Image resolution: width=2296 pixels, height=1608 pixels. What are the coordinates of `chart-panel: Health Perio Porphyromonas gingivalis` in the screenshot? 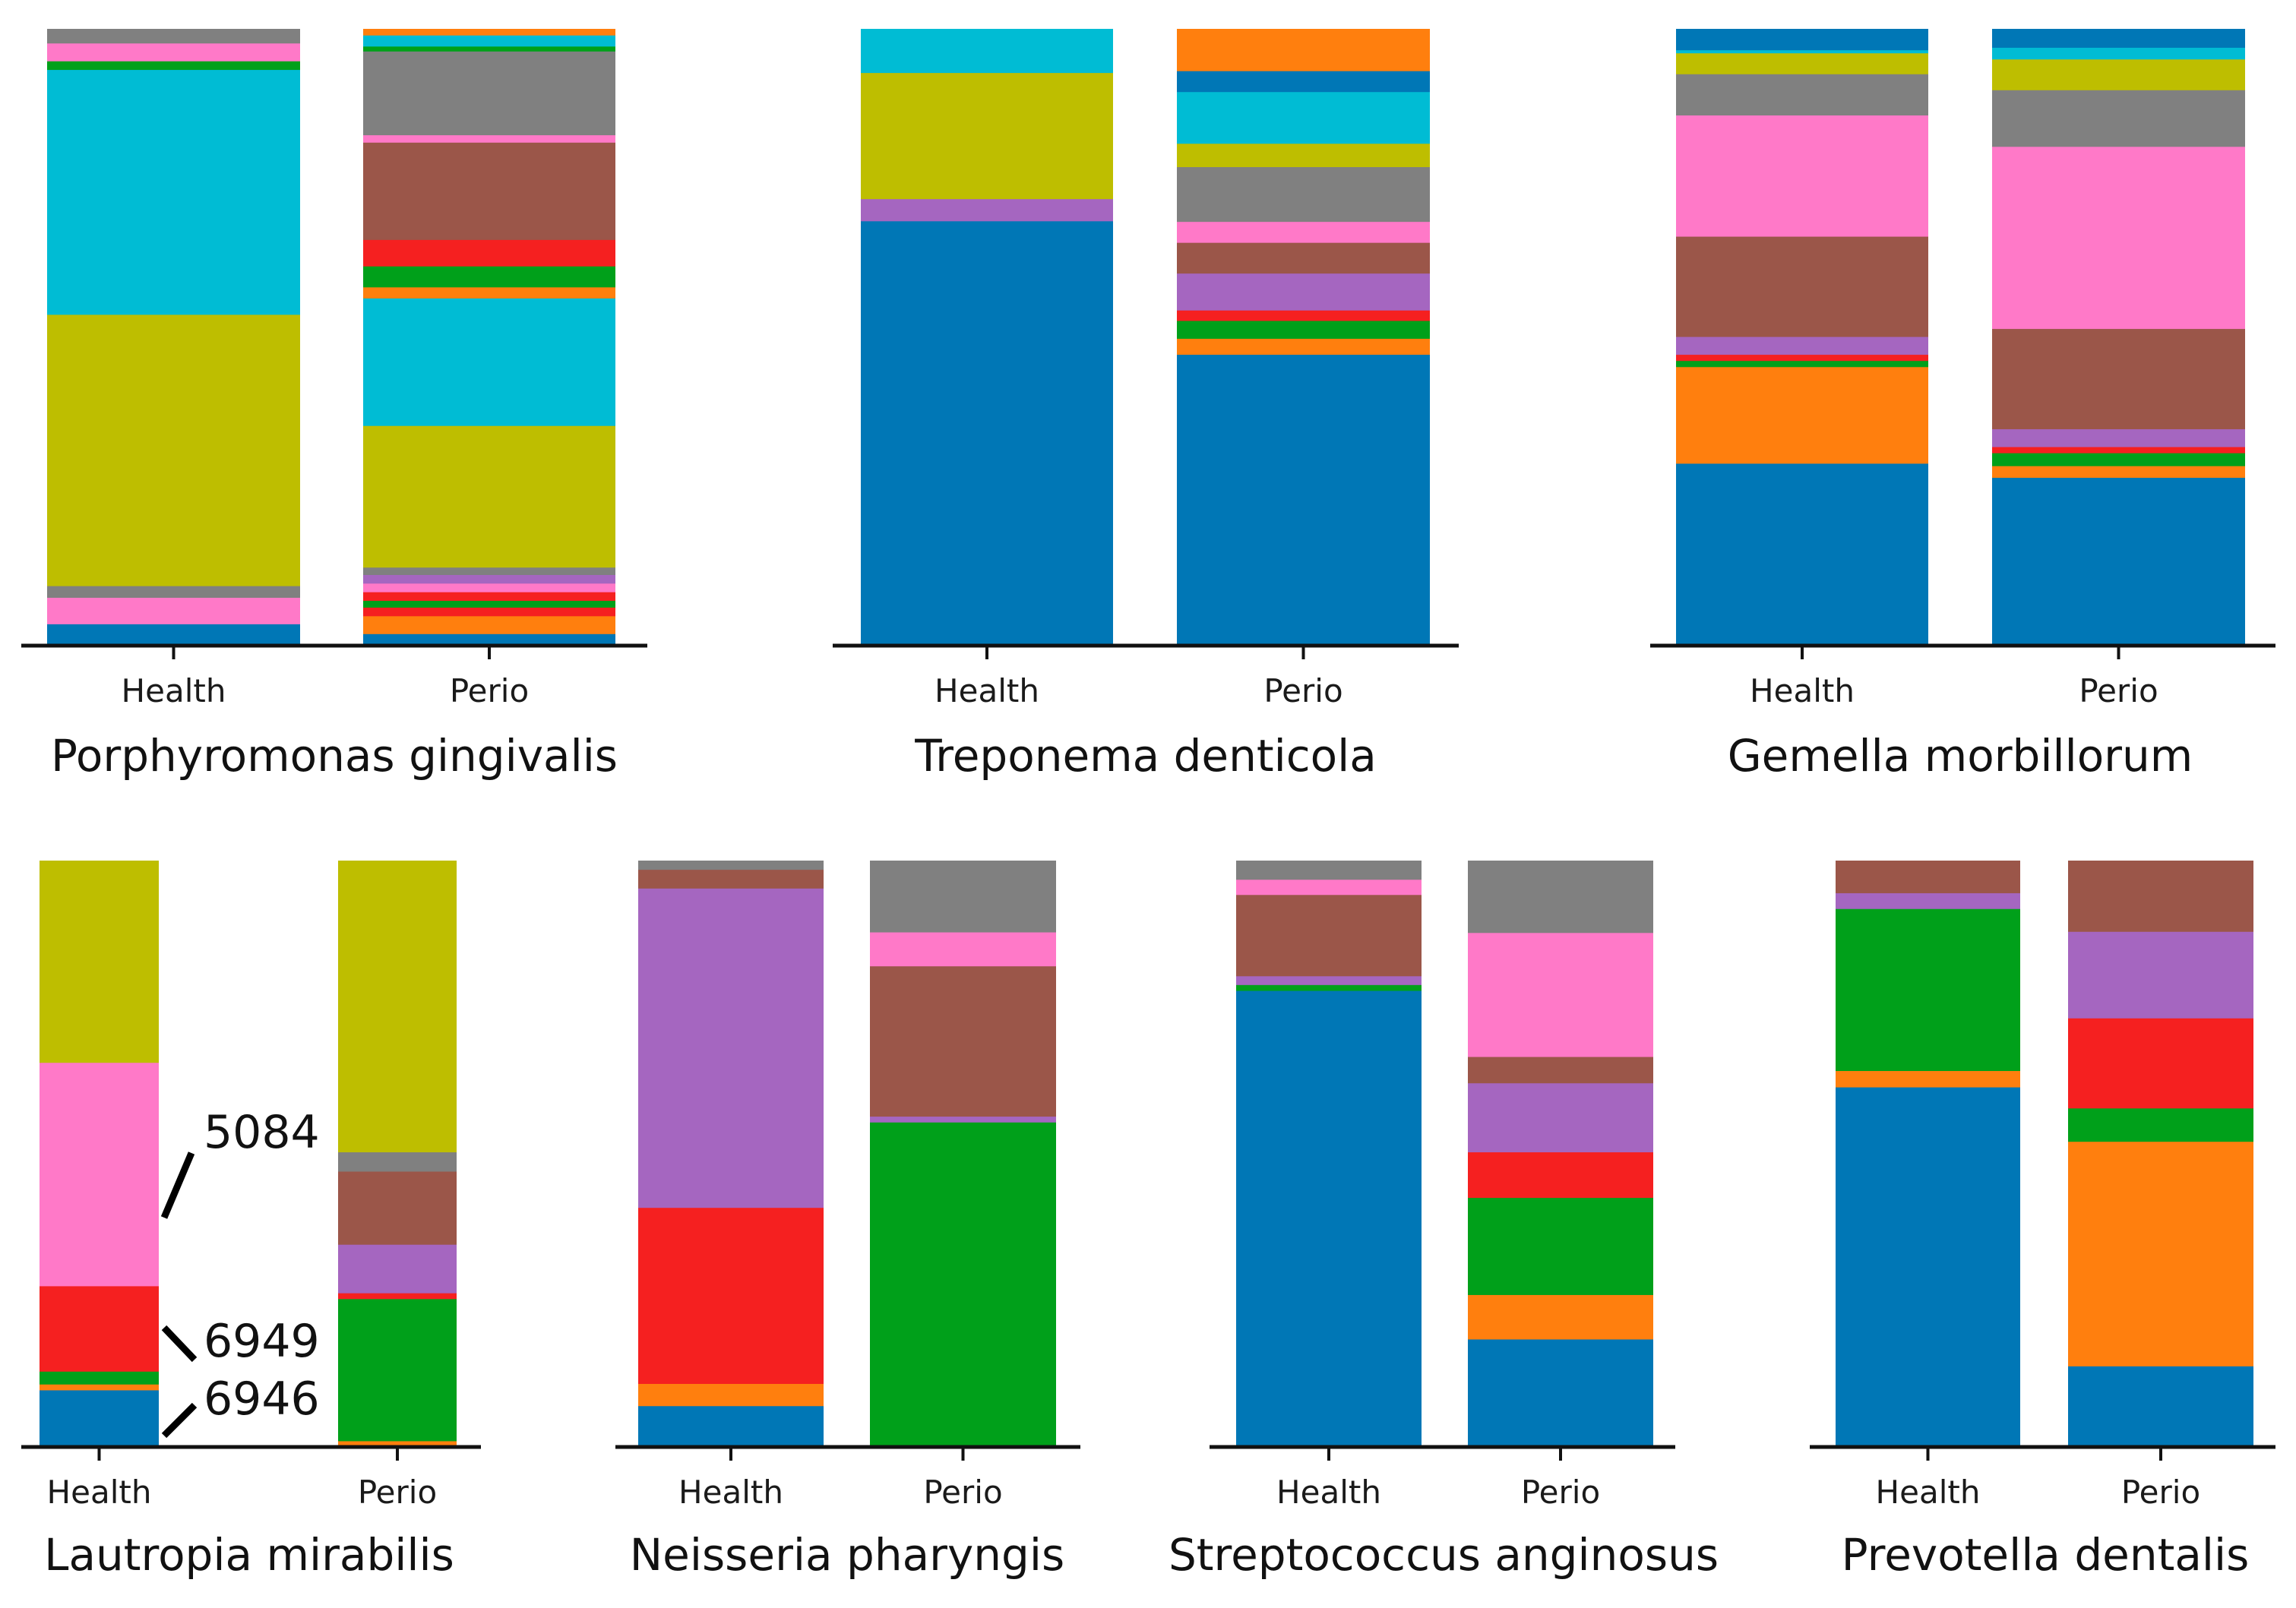 It's located at (334, 406).